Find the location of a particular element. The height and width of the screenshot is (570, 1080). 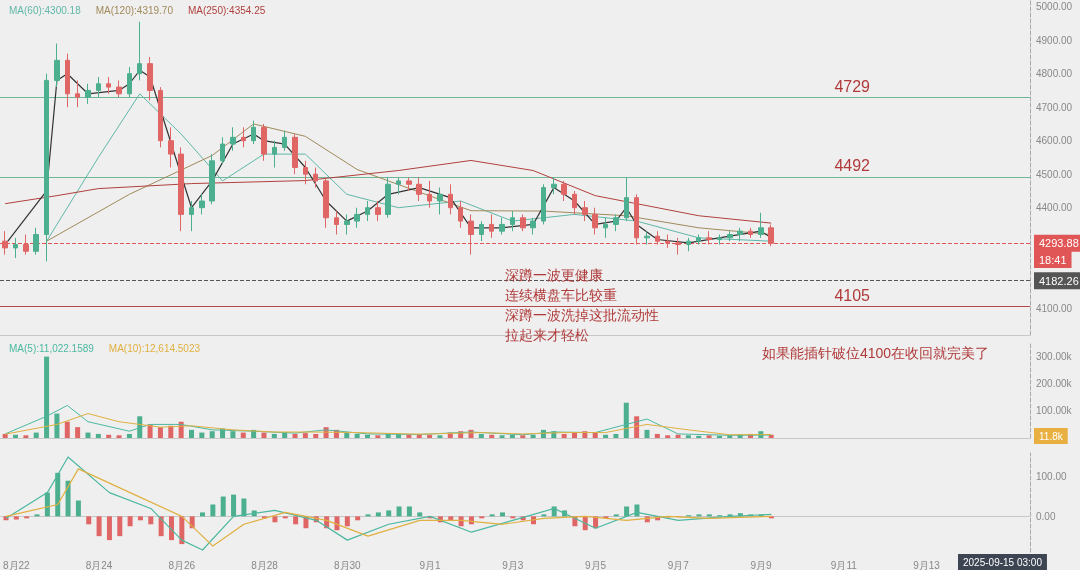

text: 11.8k is located at coordinates (1051, 436).